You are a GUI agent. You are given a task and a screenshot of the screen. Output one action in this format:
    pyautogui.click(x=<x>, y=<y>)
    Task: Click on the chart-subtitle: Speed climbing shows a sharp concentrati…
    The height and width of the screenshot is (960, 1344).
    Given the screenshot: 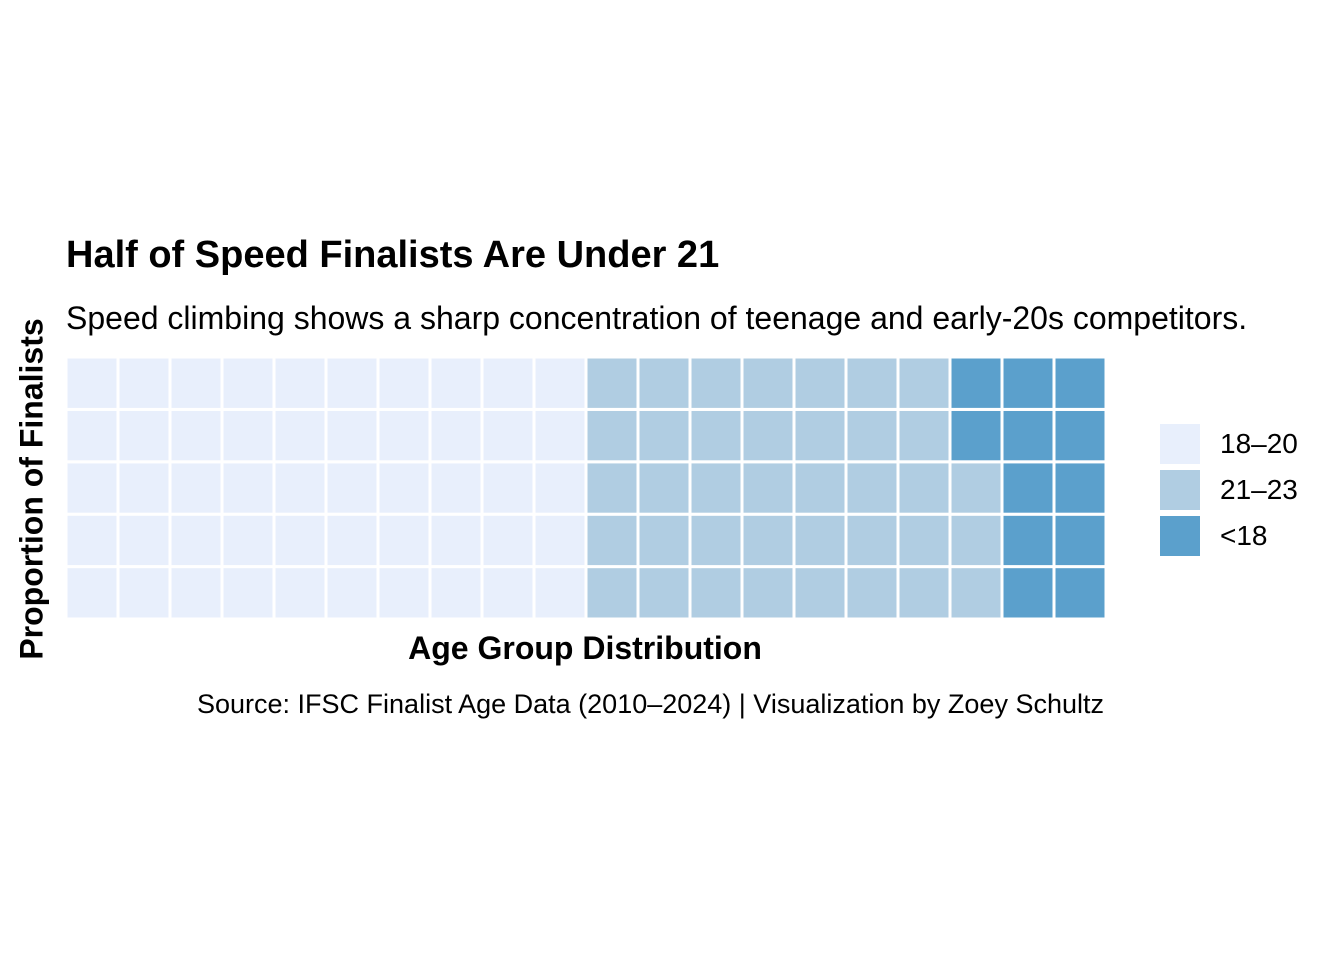 What is the action you would take?
    pyautogui.click(x=657, y=318)
    